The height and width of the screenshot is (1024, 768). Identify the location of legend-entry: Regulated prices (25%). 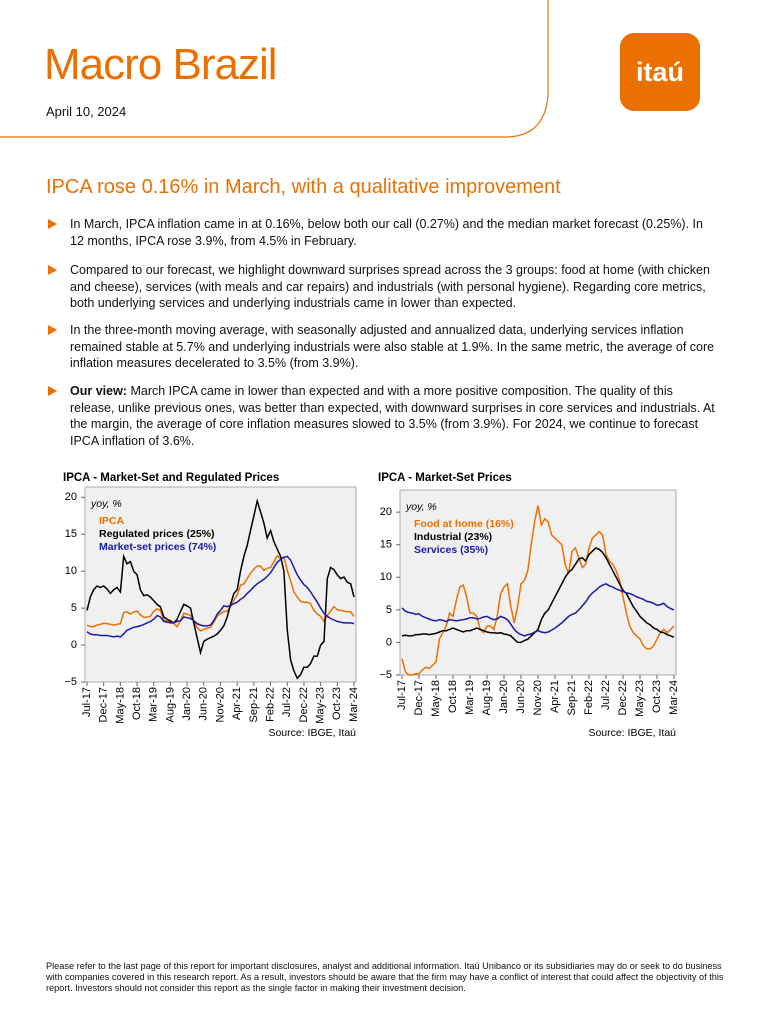
(157, 534).